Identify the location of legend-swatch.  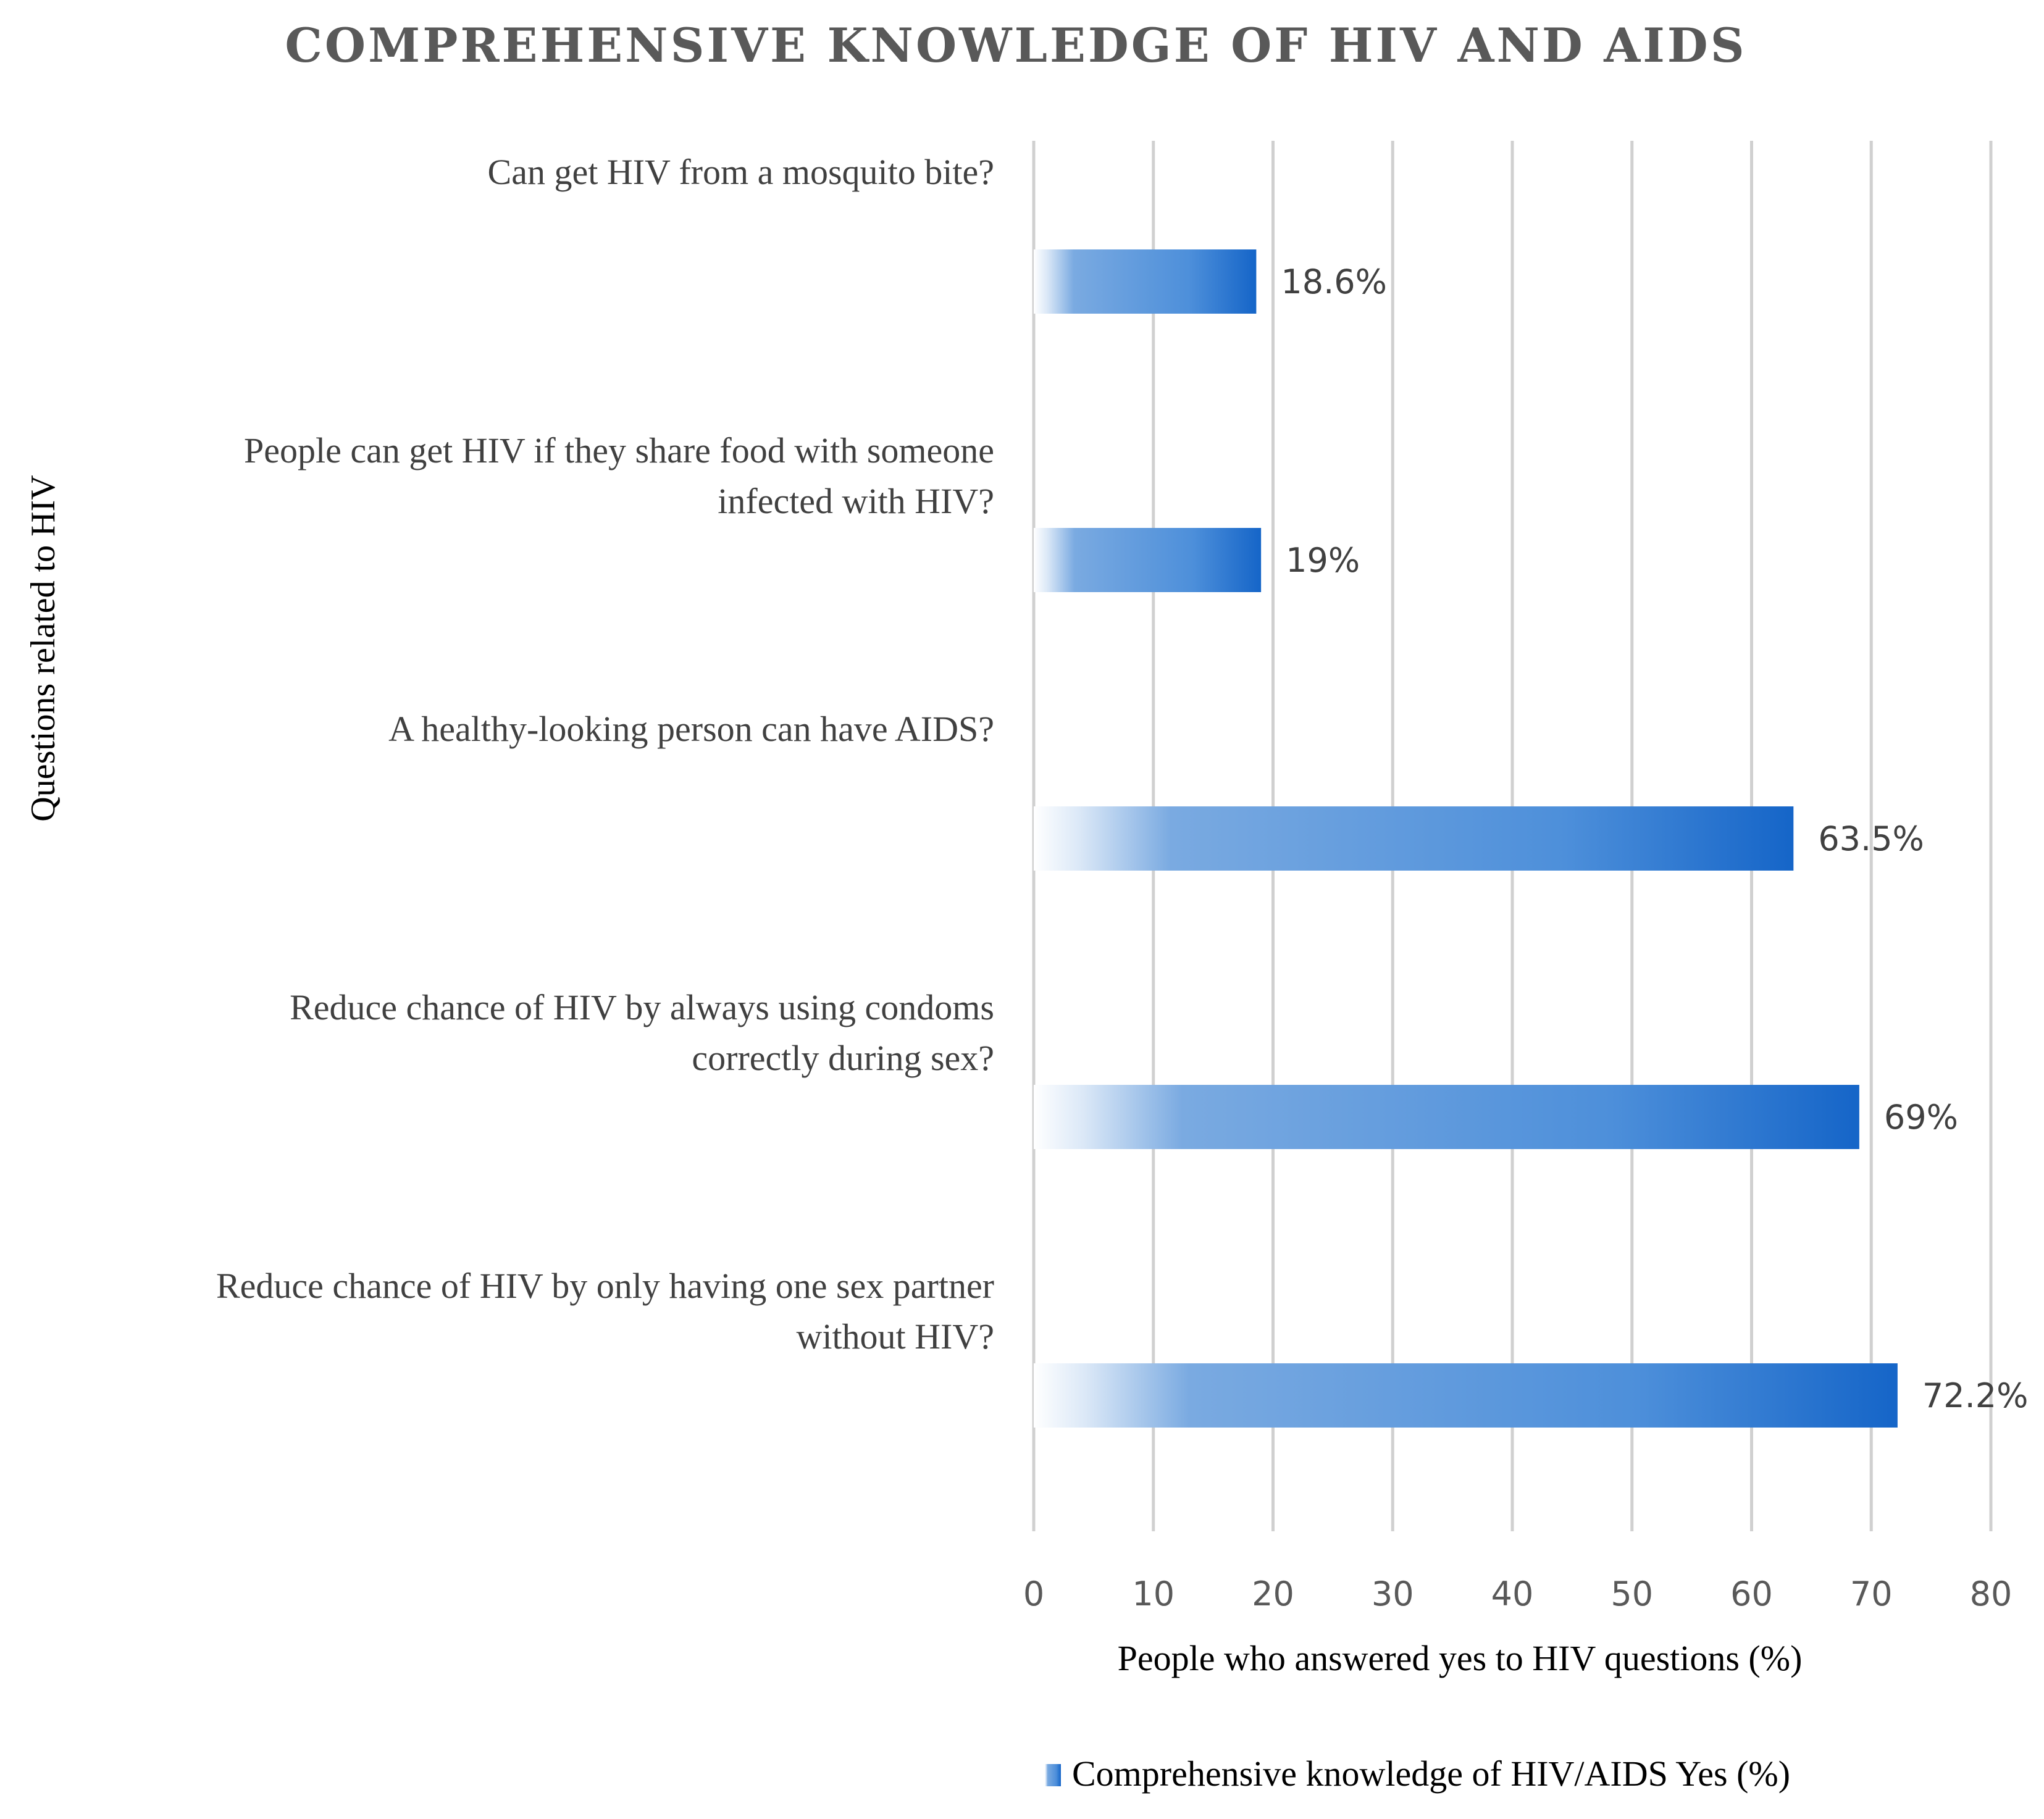
(1053, 1775).